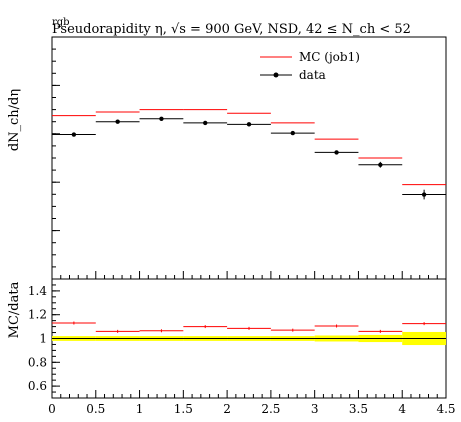  Describe the element at coordinates (249, 338) in the screenshot. I see `ratio-uncertainty-band` at that location.